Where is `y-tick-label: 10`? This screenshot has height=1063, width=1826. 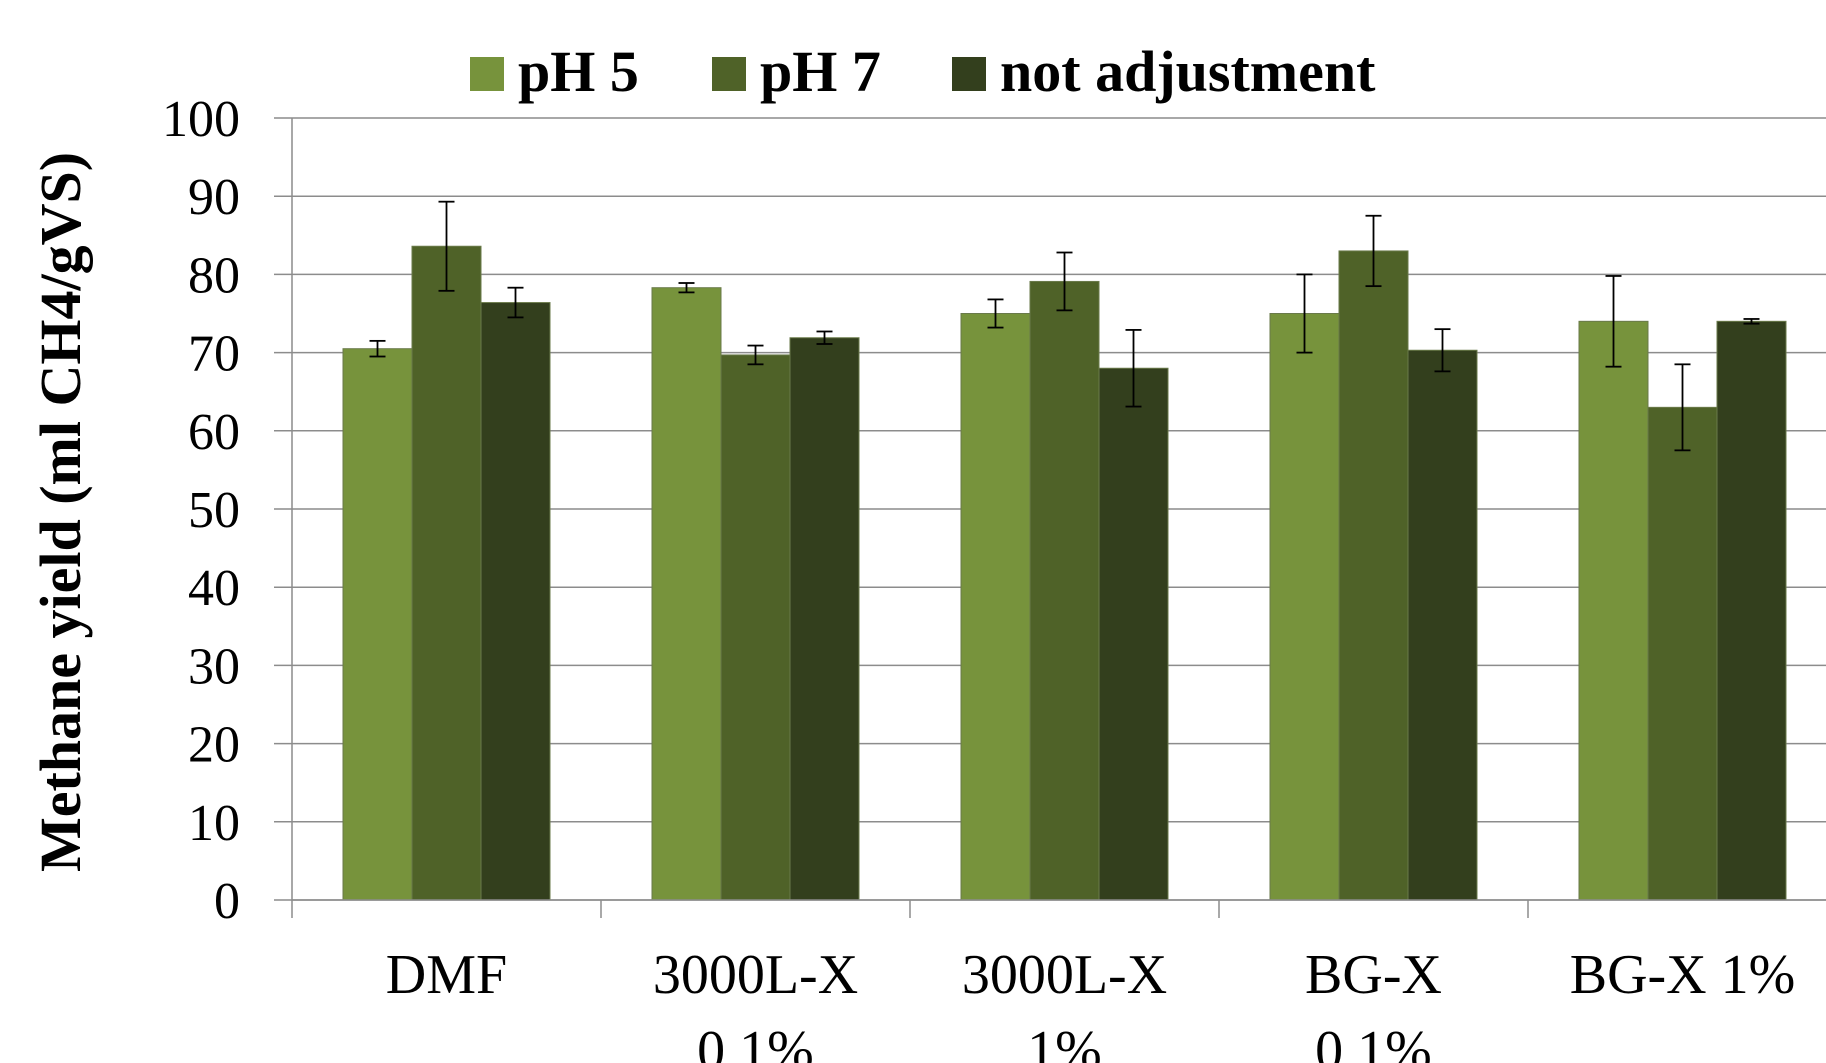
y-tick-label: 10 is located at coordinates (214, 823).